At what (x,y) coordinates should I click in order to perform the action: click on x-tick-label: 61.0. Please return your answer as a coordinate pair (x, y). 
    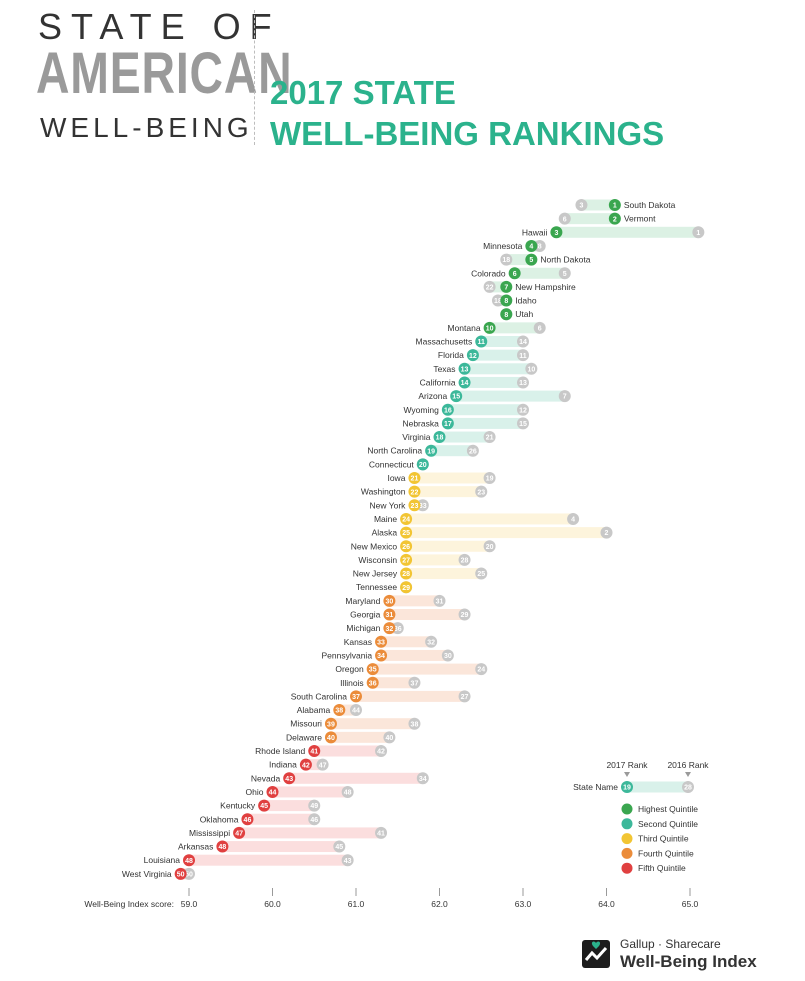
    Looking at the image, I should click on (356, 904).